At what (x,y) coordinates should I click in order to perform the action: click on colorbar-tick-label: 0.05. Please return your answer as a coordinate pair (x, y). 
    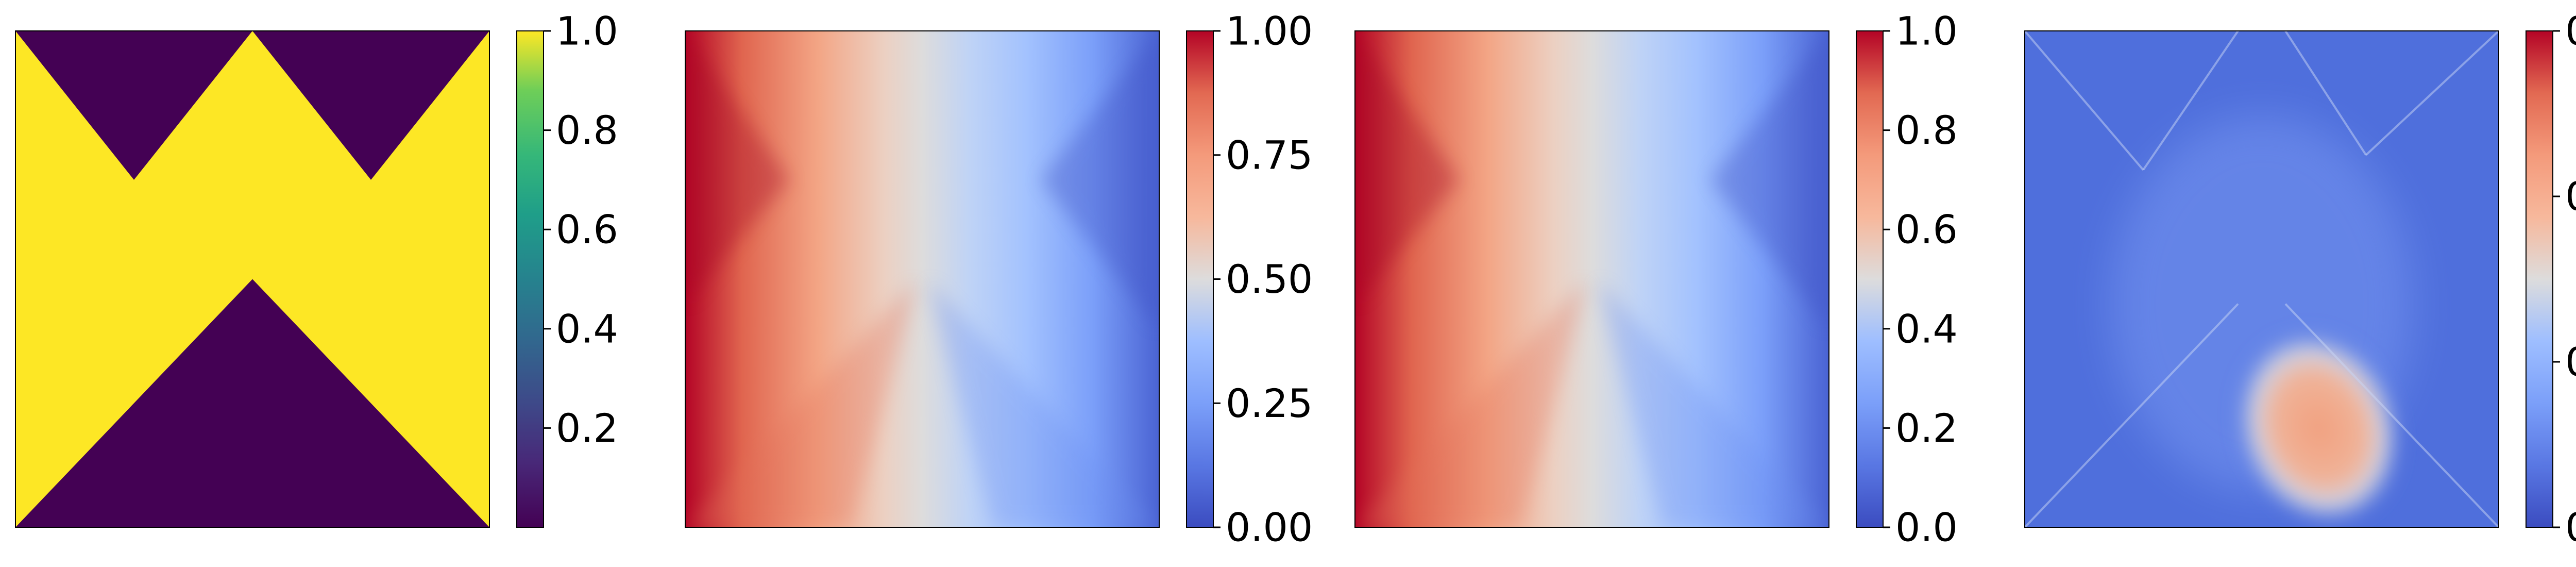
    Looking at the image, I should click on (2570, 362).